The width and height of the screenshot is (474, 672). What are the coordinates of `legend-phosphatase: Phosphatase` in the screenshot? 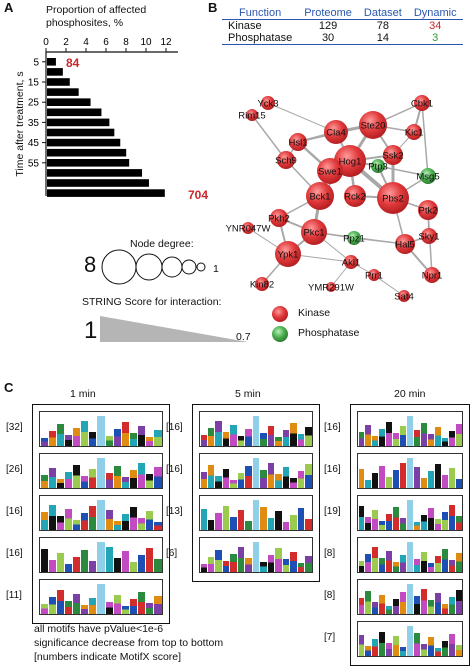 It's located at (329, 333).